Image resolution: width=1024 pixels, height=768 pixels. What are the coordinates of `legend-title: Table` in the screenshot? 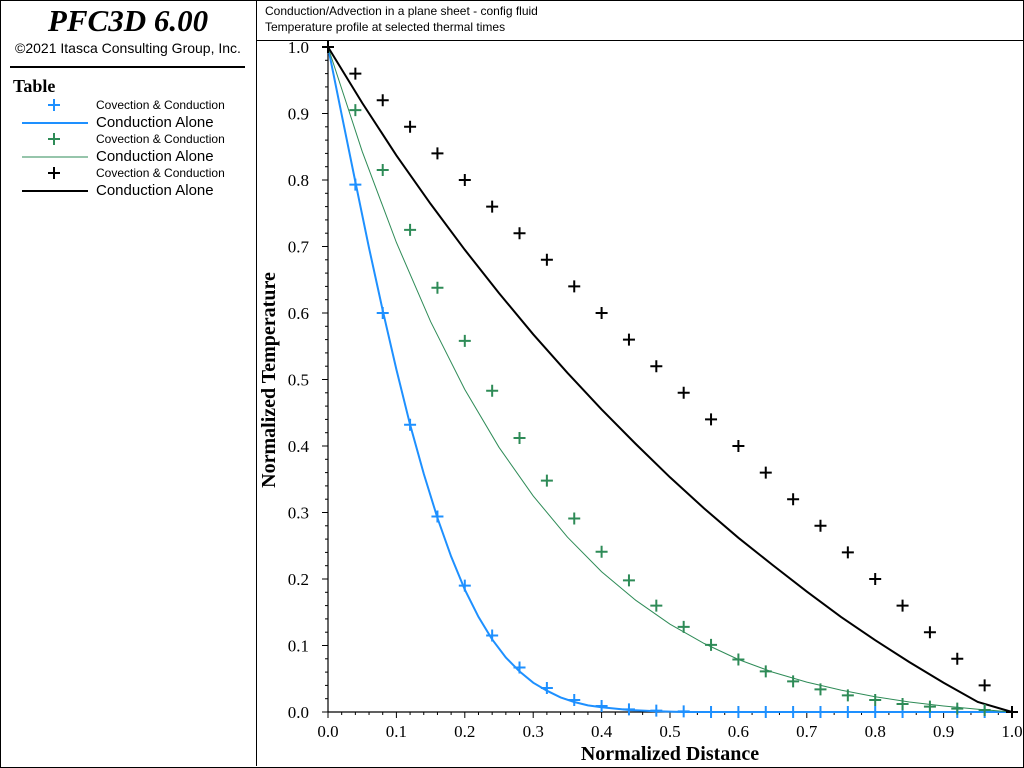 It's located at (34, 86).